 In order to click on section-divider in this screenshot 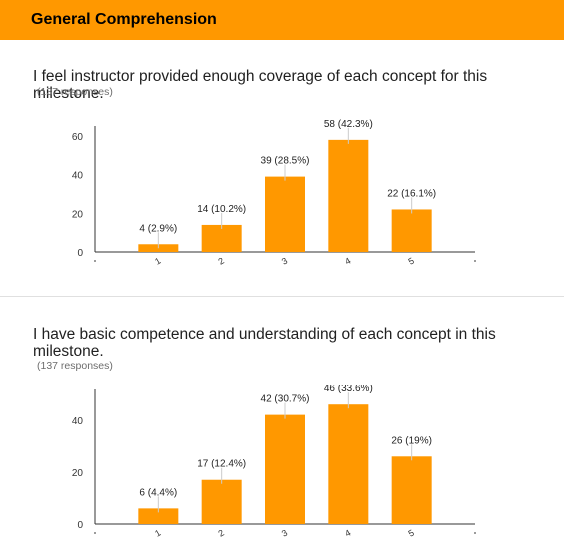, I will do `click(282, 296)`.